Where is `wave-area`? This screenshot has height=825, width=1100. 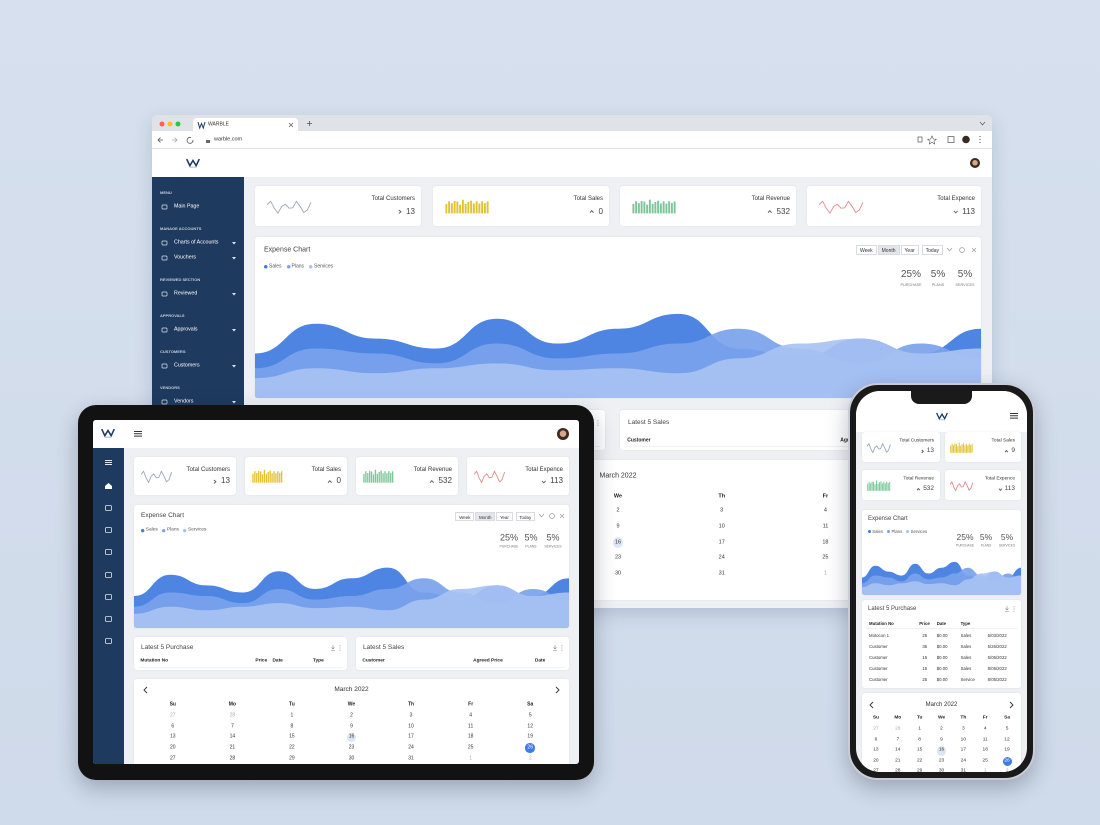
wave-area is located at coordinates (941, 583).